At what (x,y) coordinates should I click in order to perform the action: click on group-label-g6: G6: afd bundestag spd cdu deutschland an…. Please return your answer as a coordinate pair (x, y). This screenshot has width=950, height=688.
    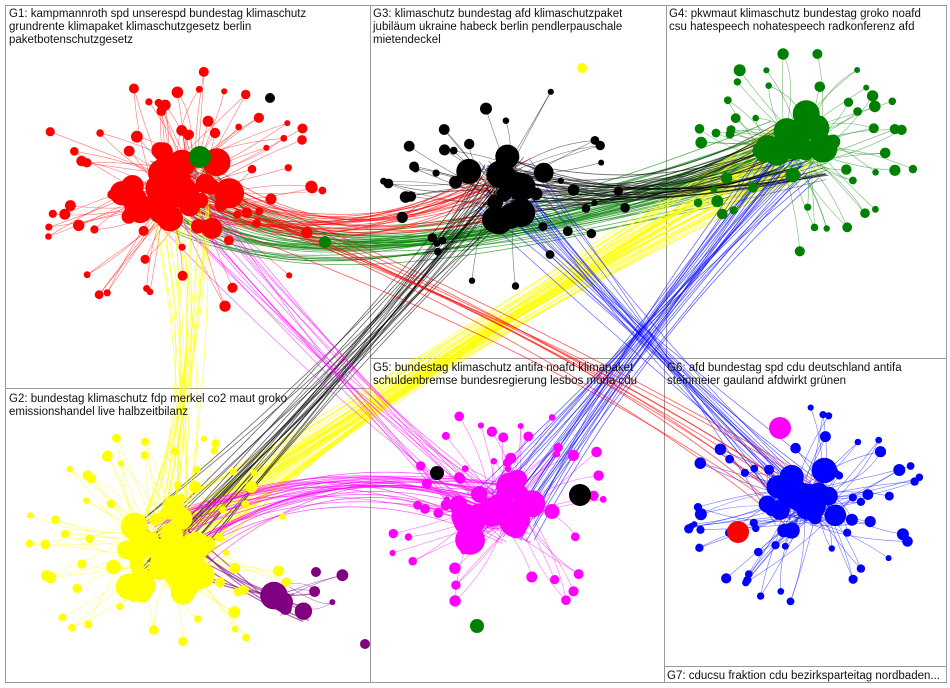
    Looking at the image, I should click on (784, 374).